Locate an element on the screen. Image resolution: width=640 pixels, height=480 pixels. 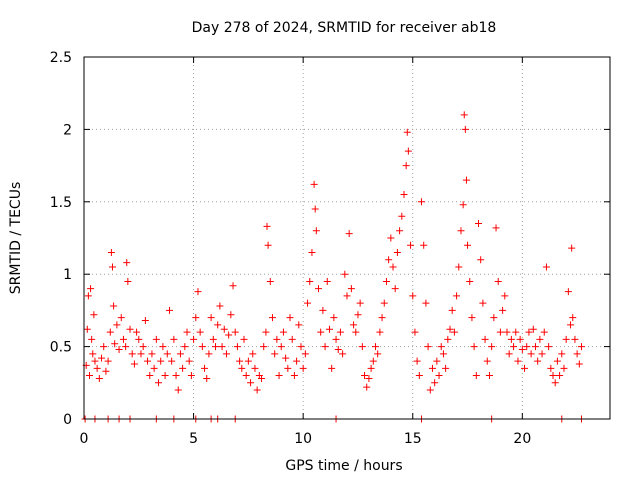
x-tick-label: 10 is located at coordinates (303, 439).